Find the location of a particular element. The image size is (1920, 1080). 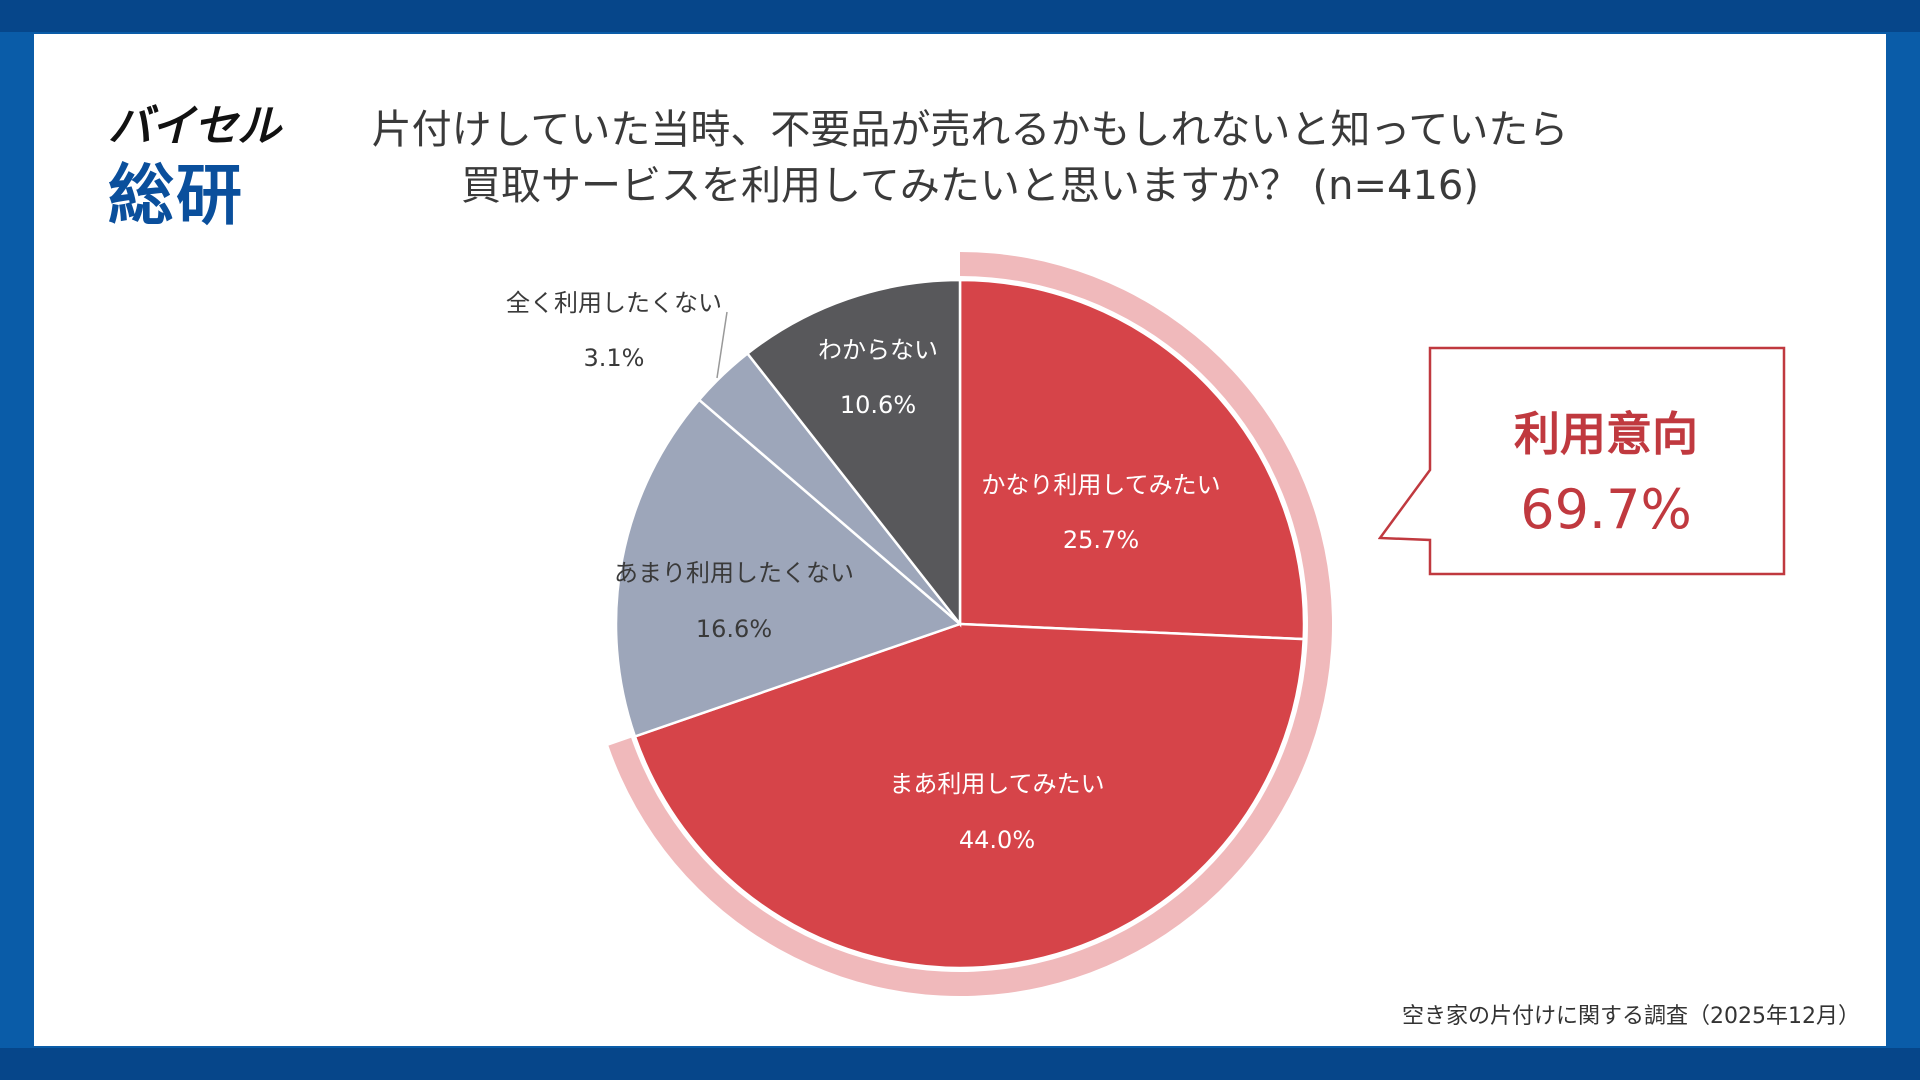

slice-label-3: あまり利用したくない is located at coordinates (734, 573).